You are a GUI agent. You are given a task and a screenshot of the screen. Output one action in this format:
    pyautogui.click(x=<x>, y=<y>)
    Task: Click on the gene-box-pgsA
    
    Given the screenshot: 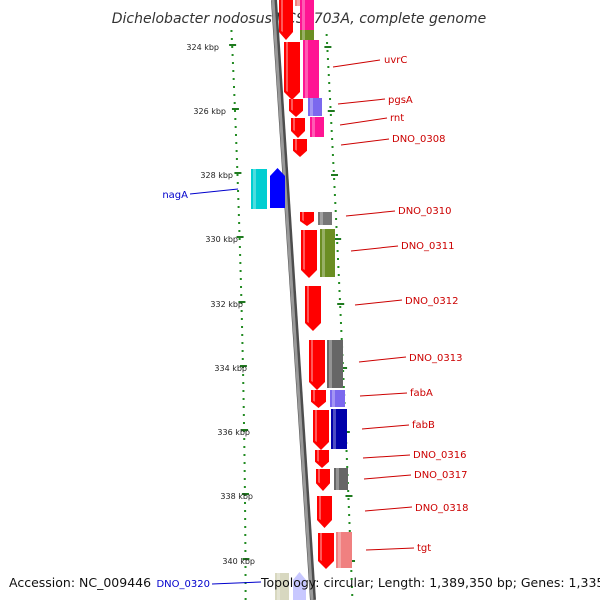 What is the action you would take?
    pyautogui.click(x=315, y=107)
    